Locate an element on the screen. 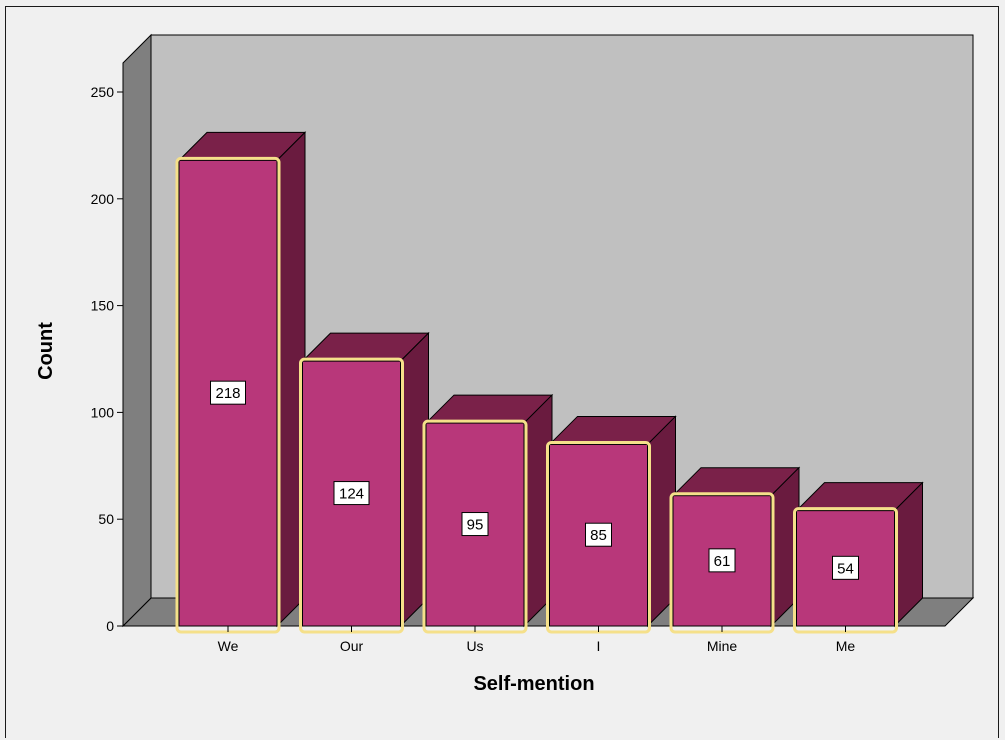 The width and height of the screenshot is (1005, 740). chart-side-wall is located at coordinates (137, 330).